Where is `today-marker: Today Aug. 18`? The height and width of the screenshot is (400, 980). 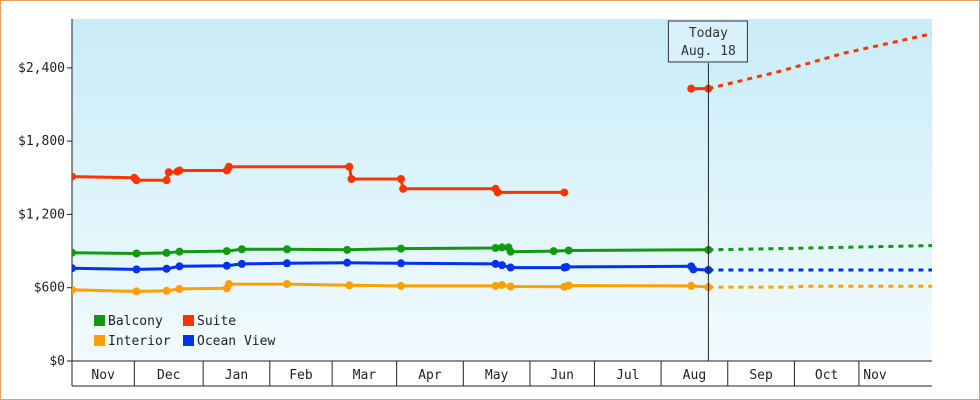 today-marker: Today Aug. 18 is located at coordinates (707, 190).